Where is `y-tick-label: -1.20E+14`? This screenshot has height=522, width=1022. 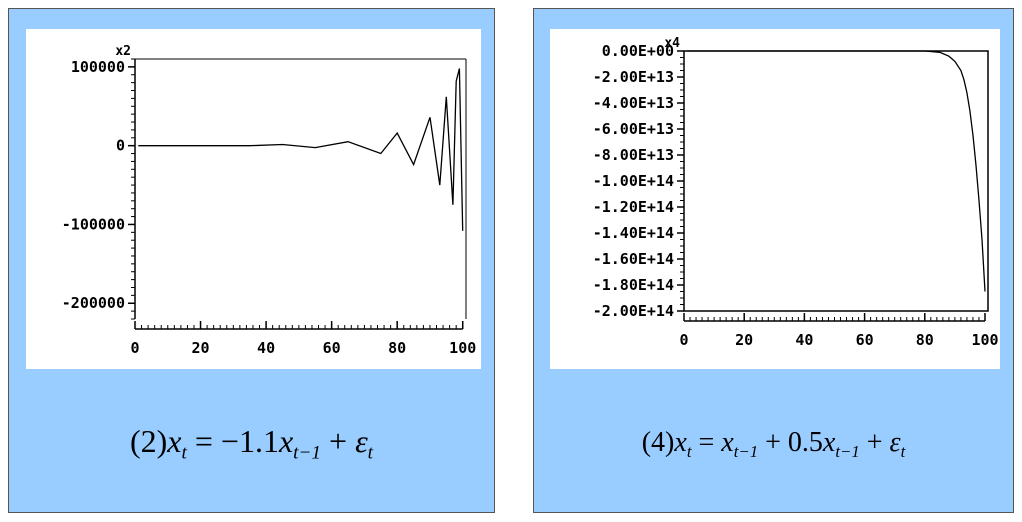 y-tick-label: -1.20E+14 is located at coordinates (633, 207).